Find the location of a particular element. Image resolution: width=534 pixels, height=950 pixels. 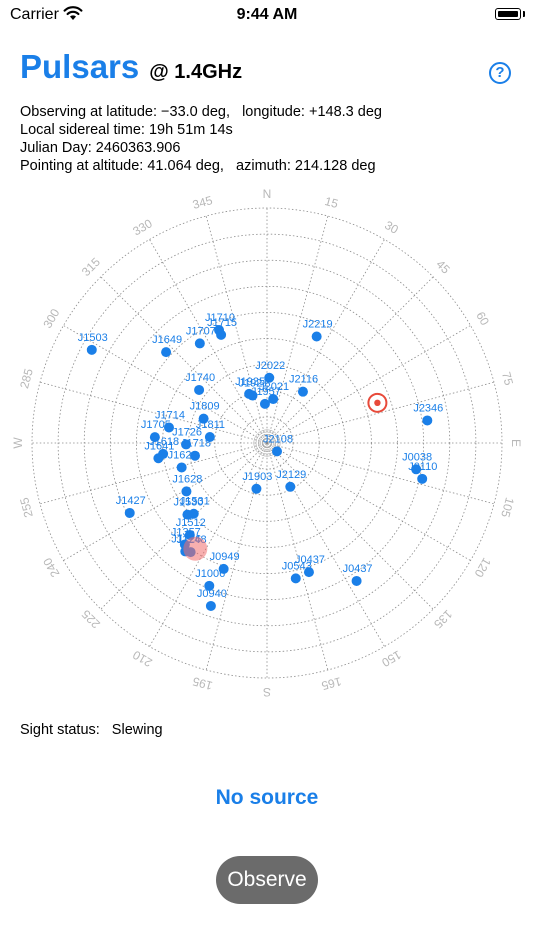

wifi-icon is located at coordinates (73, 13).